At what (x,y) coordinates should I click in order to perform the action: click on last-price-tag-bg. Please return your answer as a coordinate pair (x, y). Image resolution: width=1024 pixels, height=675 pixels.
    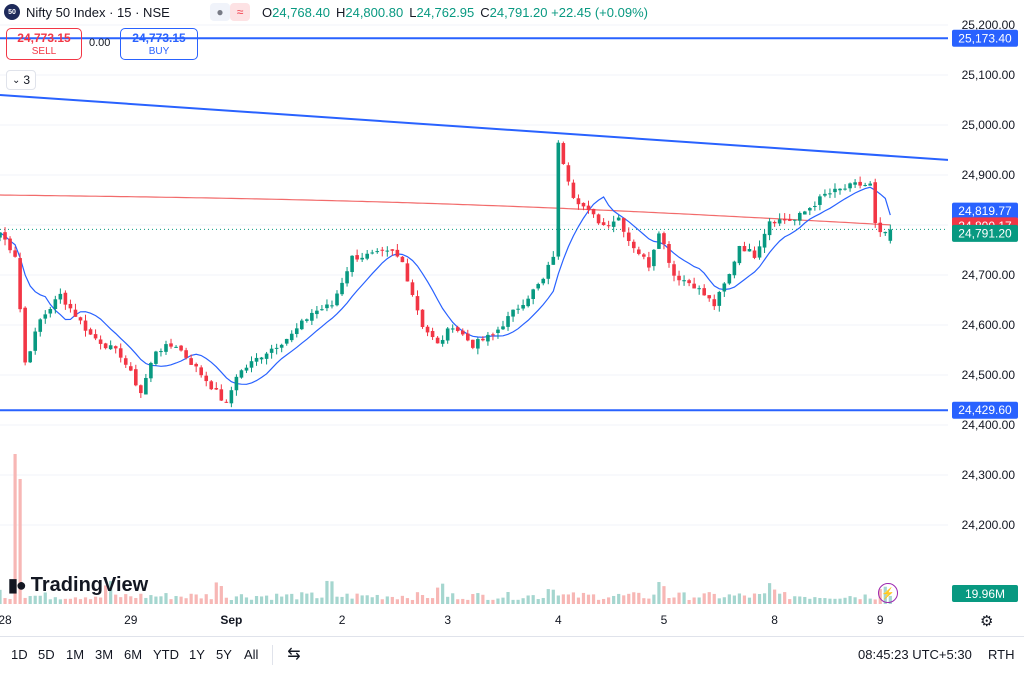
    Looking at the image, I should click on (985, 233).